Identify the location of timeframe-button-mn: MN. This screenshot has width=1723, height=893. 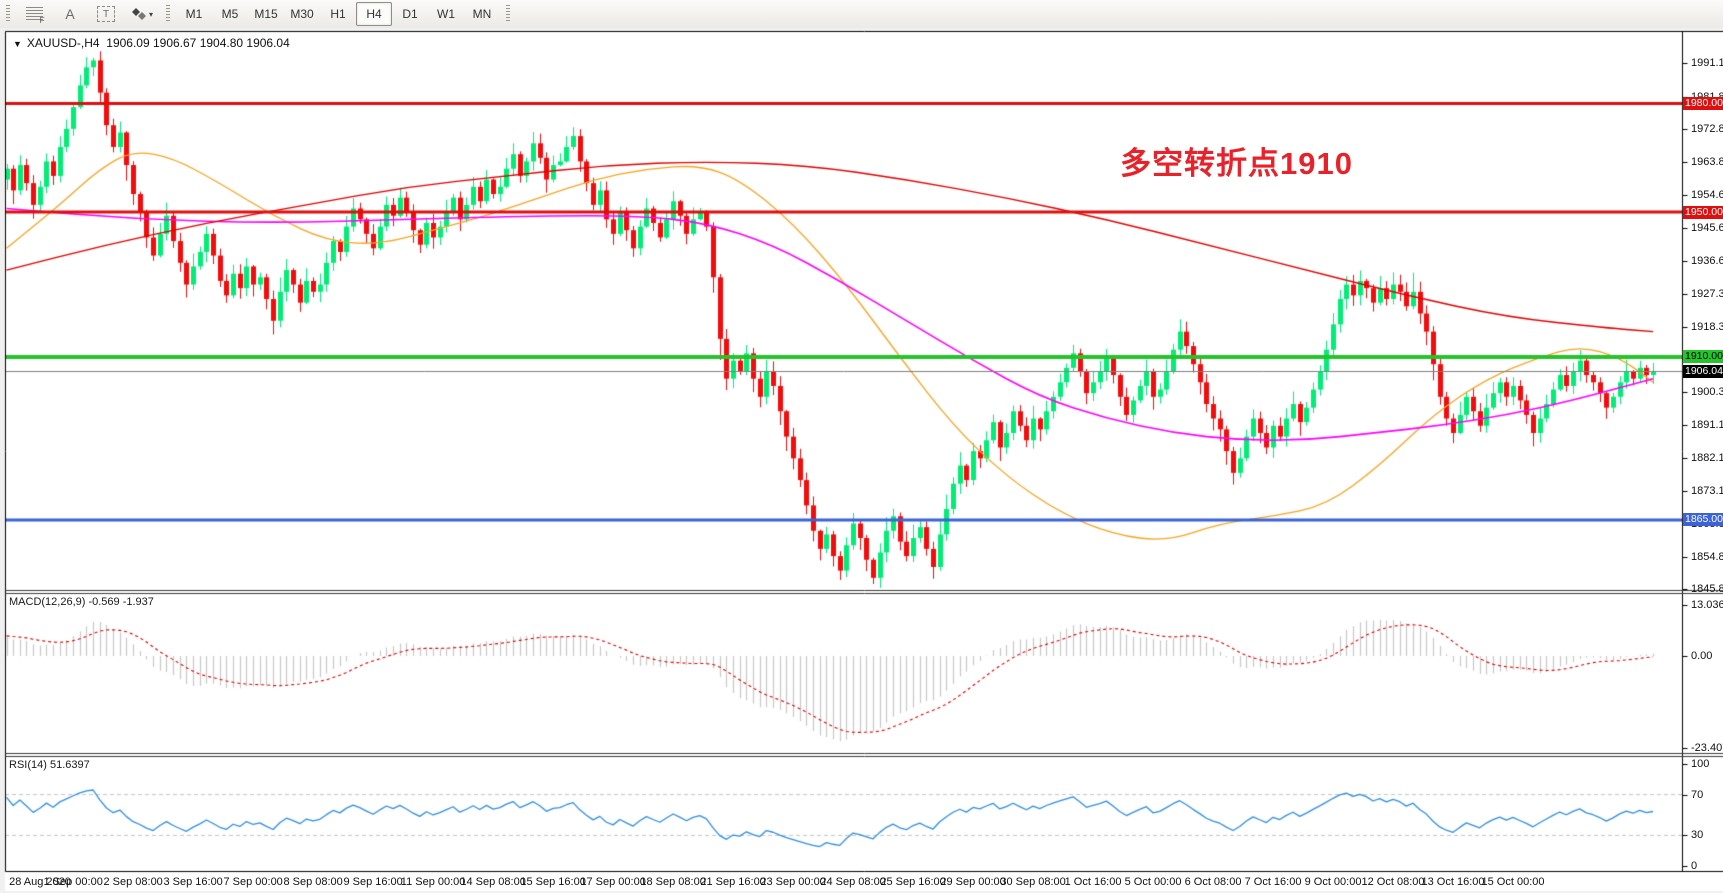
(482, 14).